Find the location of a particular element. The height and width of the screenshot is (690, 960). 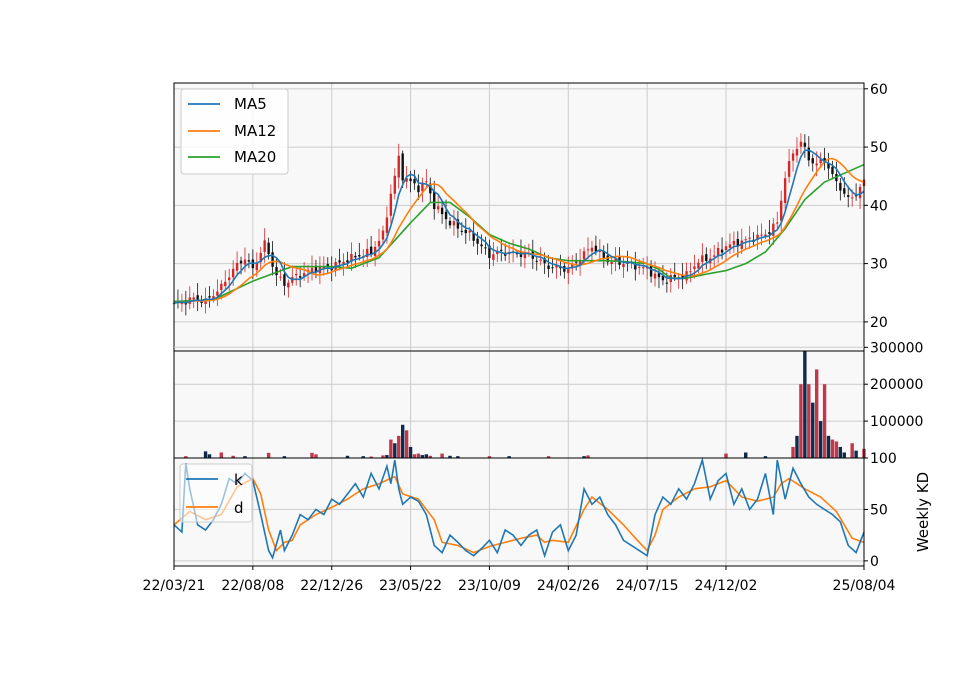

legend-k-label: k is located at coordinates (238, 480).